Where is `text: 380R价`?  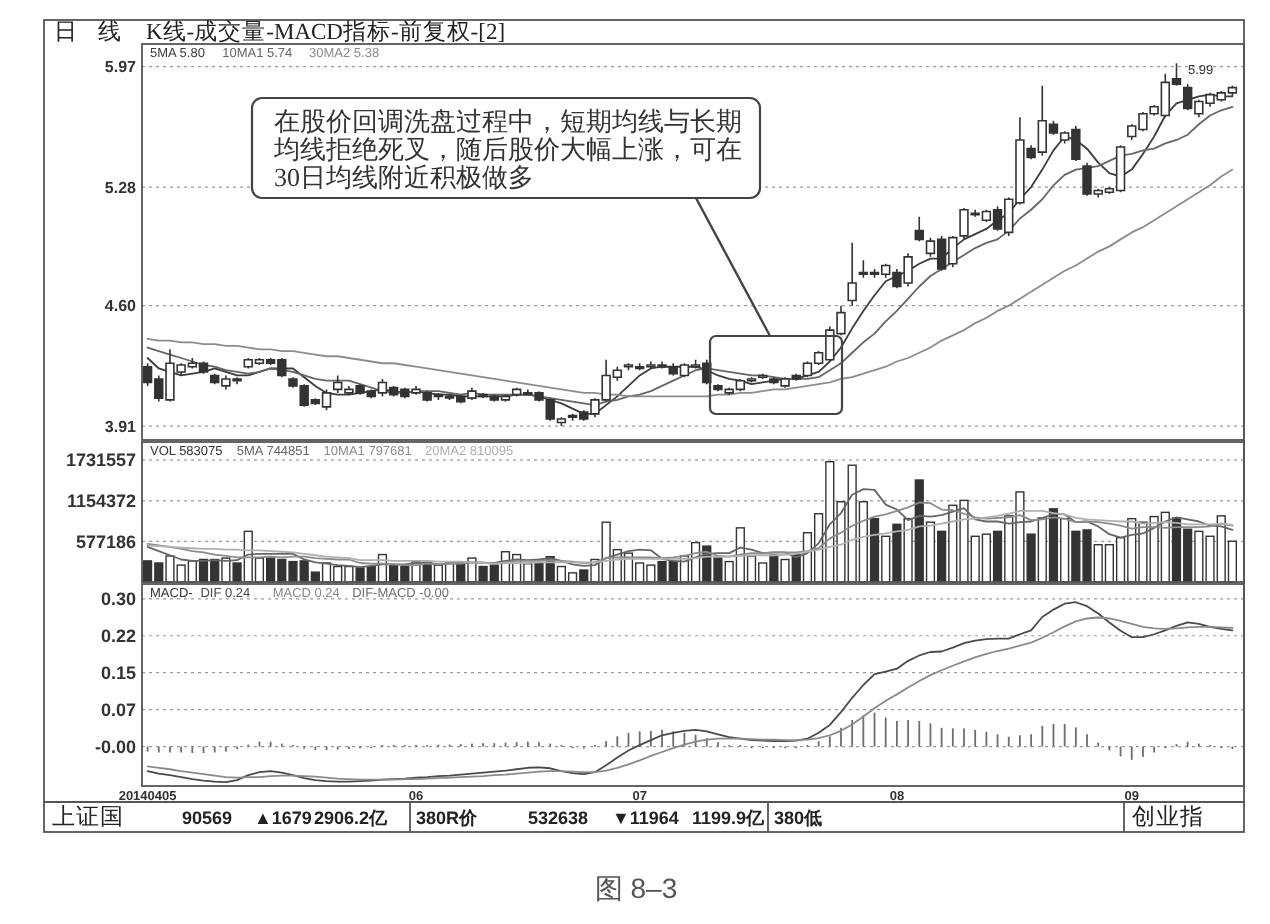 text: 380R价 is located at coordinates (448, 818).